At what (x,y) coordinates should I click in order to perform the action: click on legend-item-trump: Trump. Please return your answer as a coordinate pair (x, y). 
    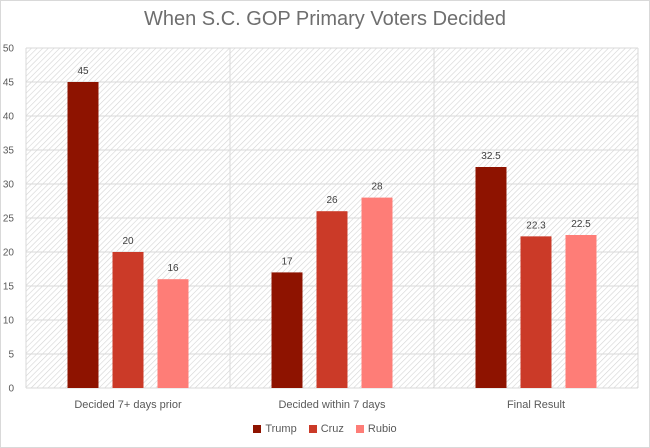
    Looking at the image, I should click on (275, 429).